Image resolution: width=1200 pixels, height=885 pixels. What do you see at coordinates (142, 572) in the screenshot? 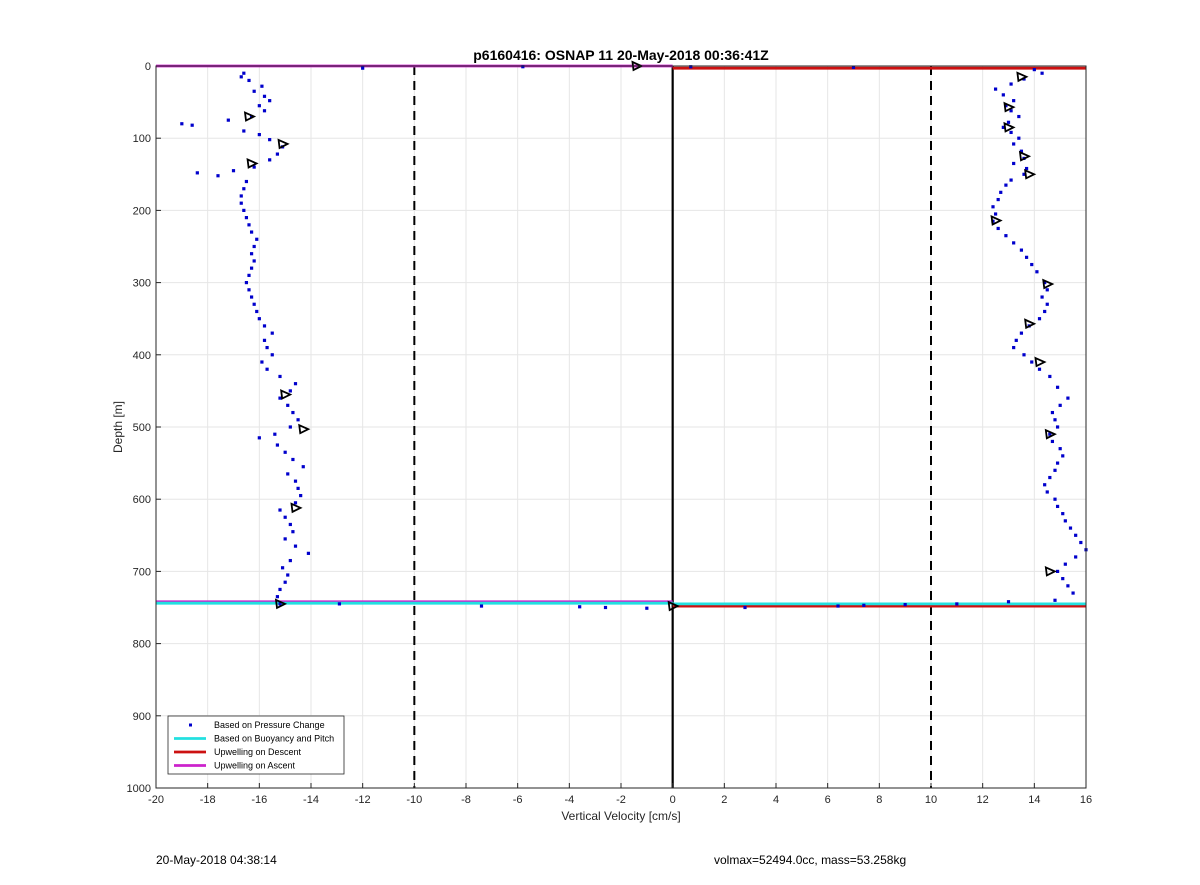
I see `y-tick-label: 700` at bounding box center [142, 572].